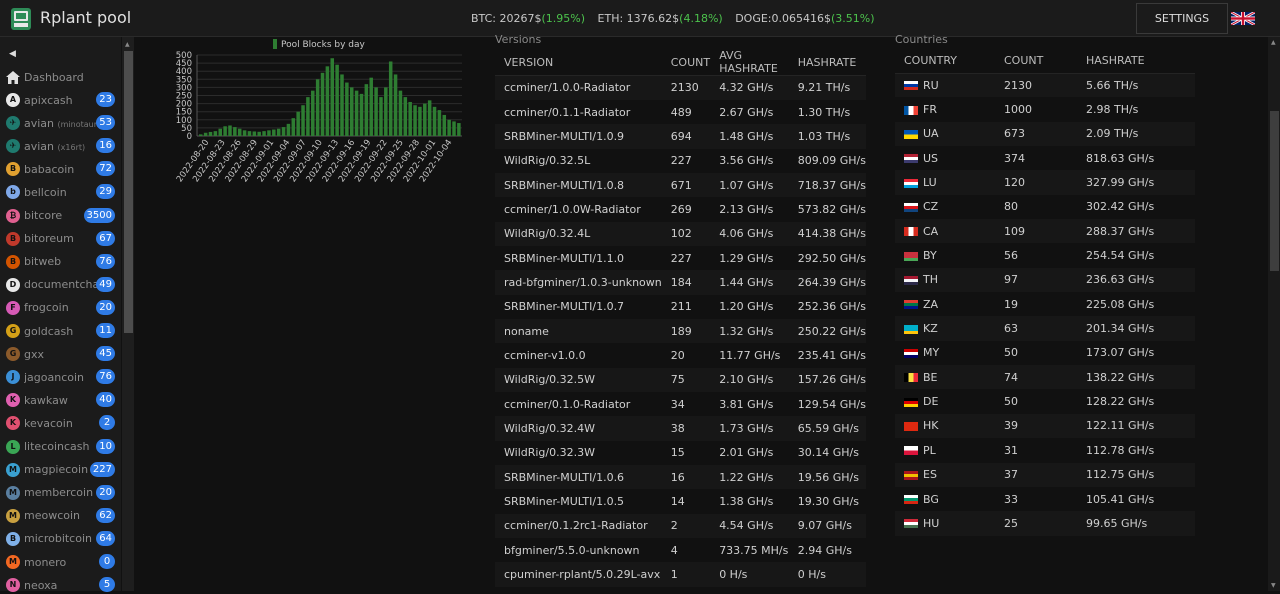  Describe the element at coordinates (827, 136) in the screenshot. I see `hashrate-cell: 1.03 TH/s` at that location.